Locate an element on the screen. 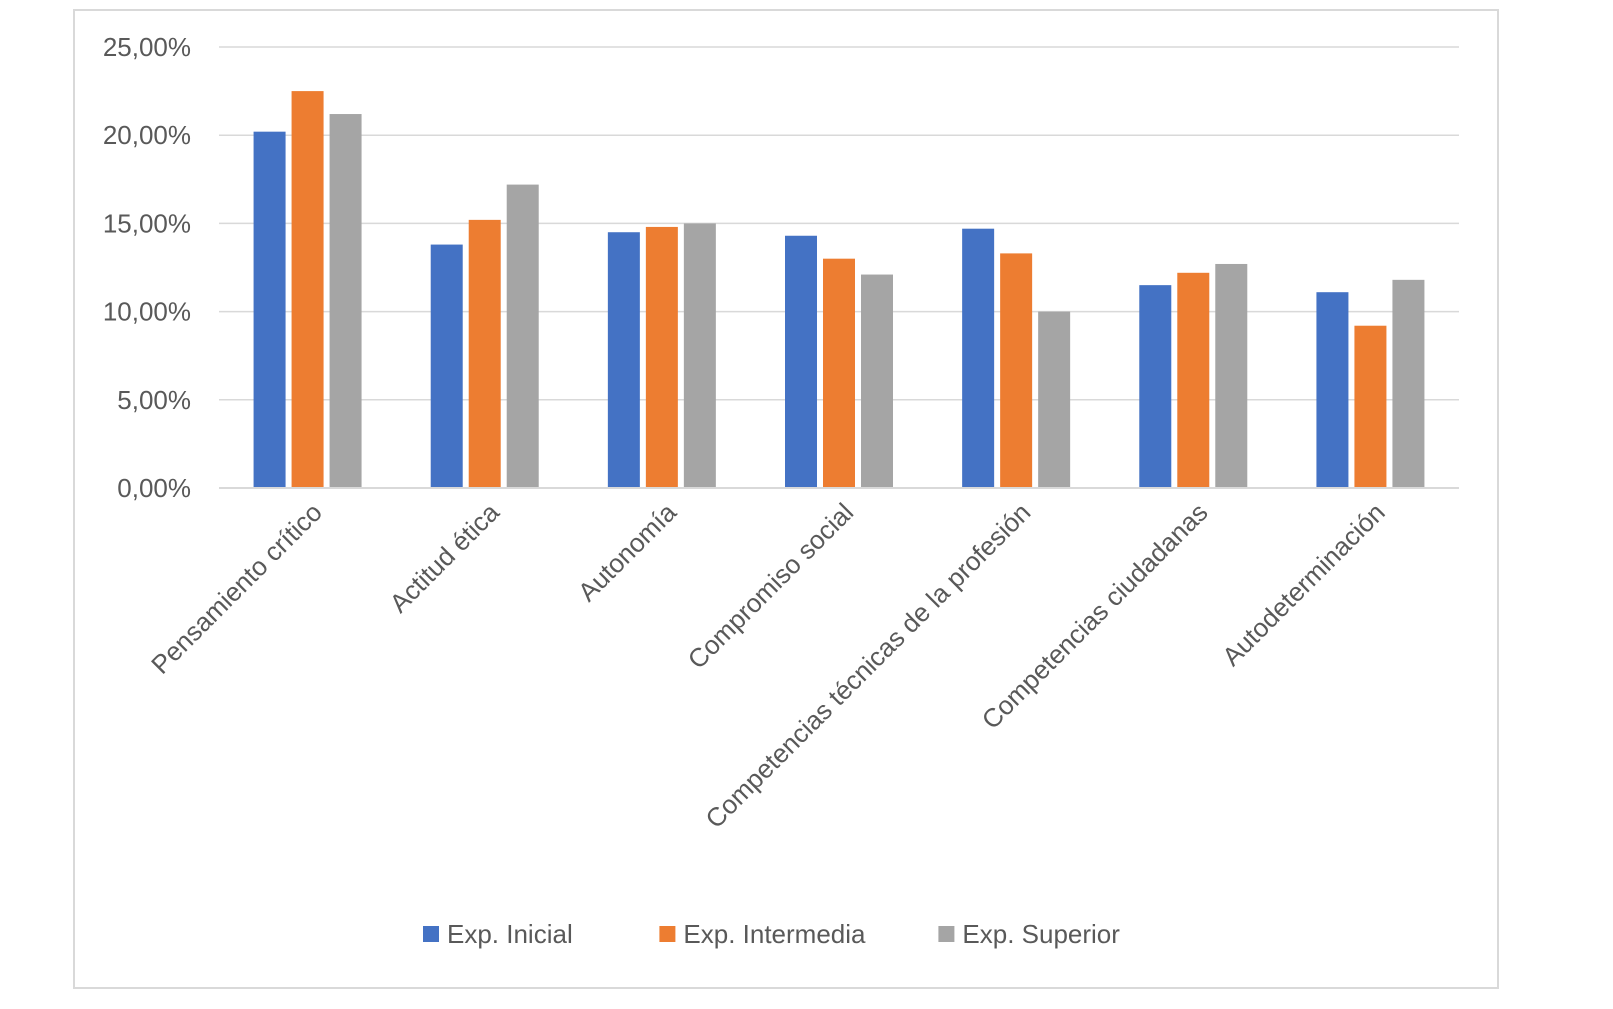 Image resolution: width=1613 pixels, height=1009 pixels. y-tick-label: 5,00% is located at coordinates (154, 400).